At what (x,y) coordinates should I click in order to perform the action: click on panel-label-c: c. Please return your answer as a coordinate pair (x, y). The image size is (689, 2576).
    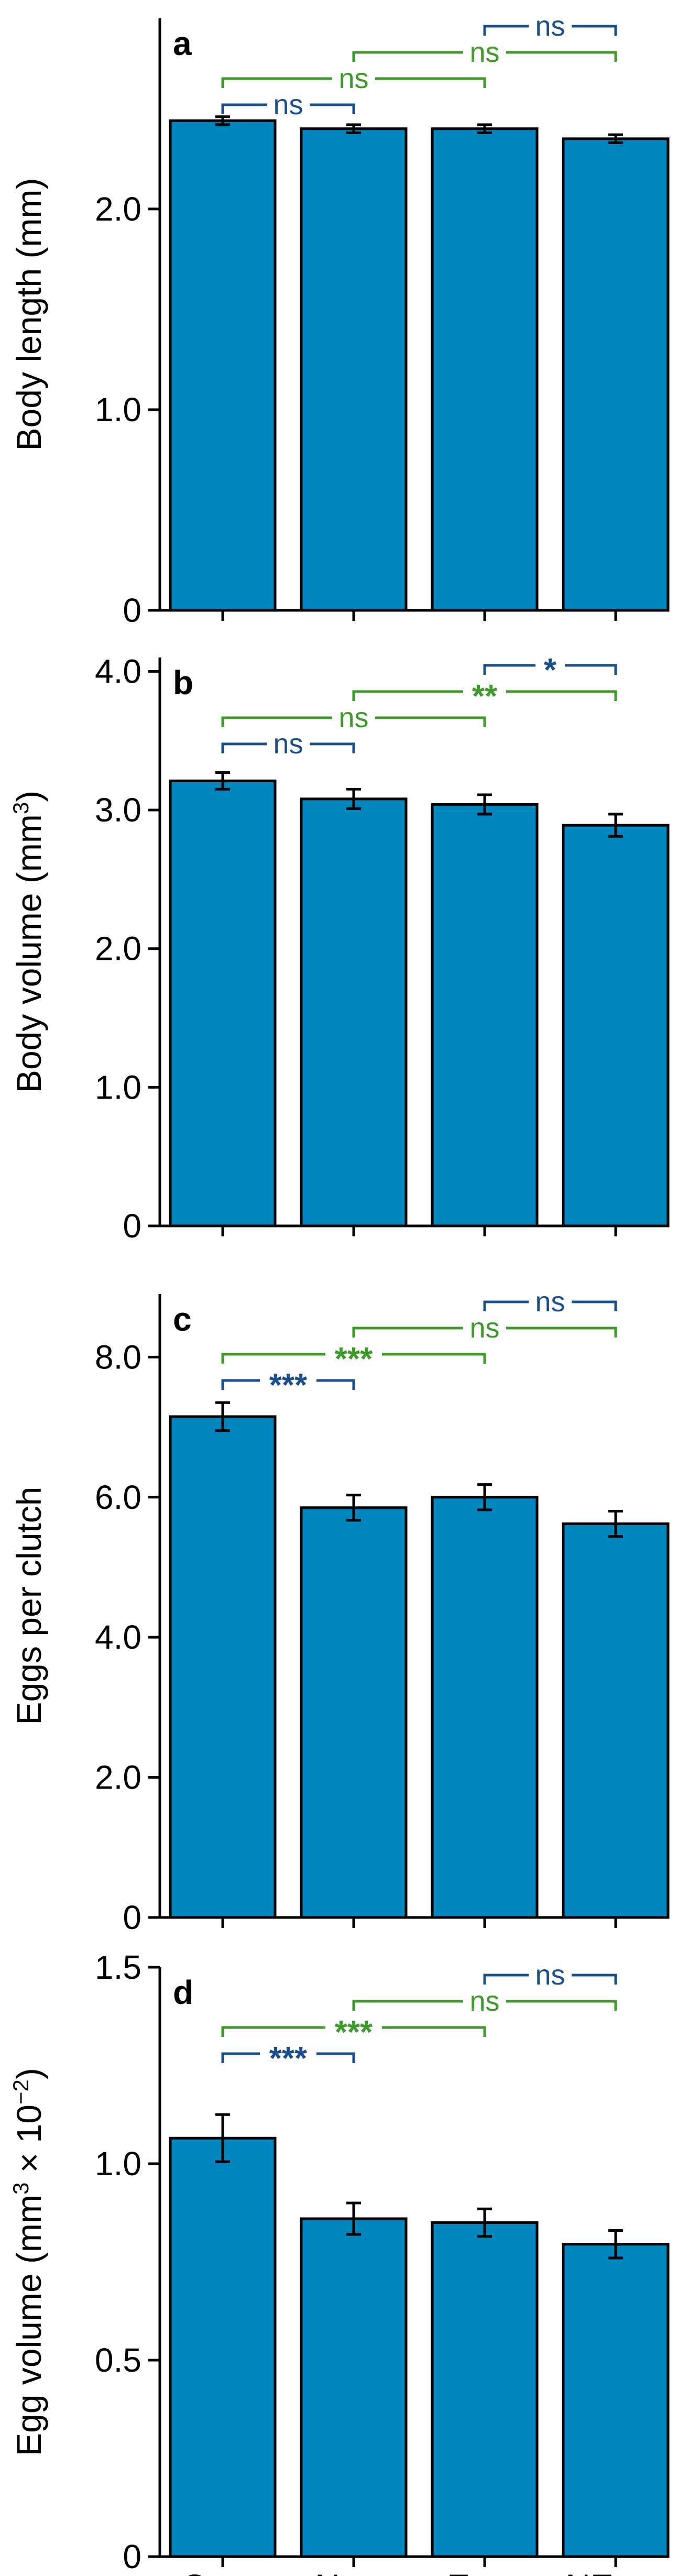
    Looking at the image, I should click on (182, 1319).